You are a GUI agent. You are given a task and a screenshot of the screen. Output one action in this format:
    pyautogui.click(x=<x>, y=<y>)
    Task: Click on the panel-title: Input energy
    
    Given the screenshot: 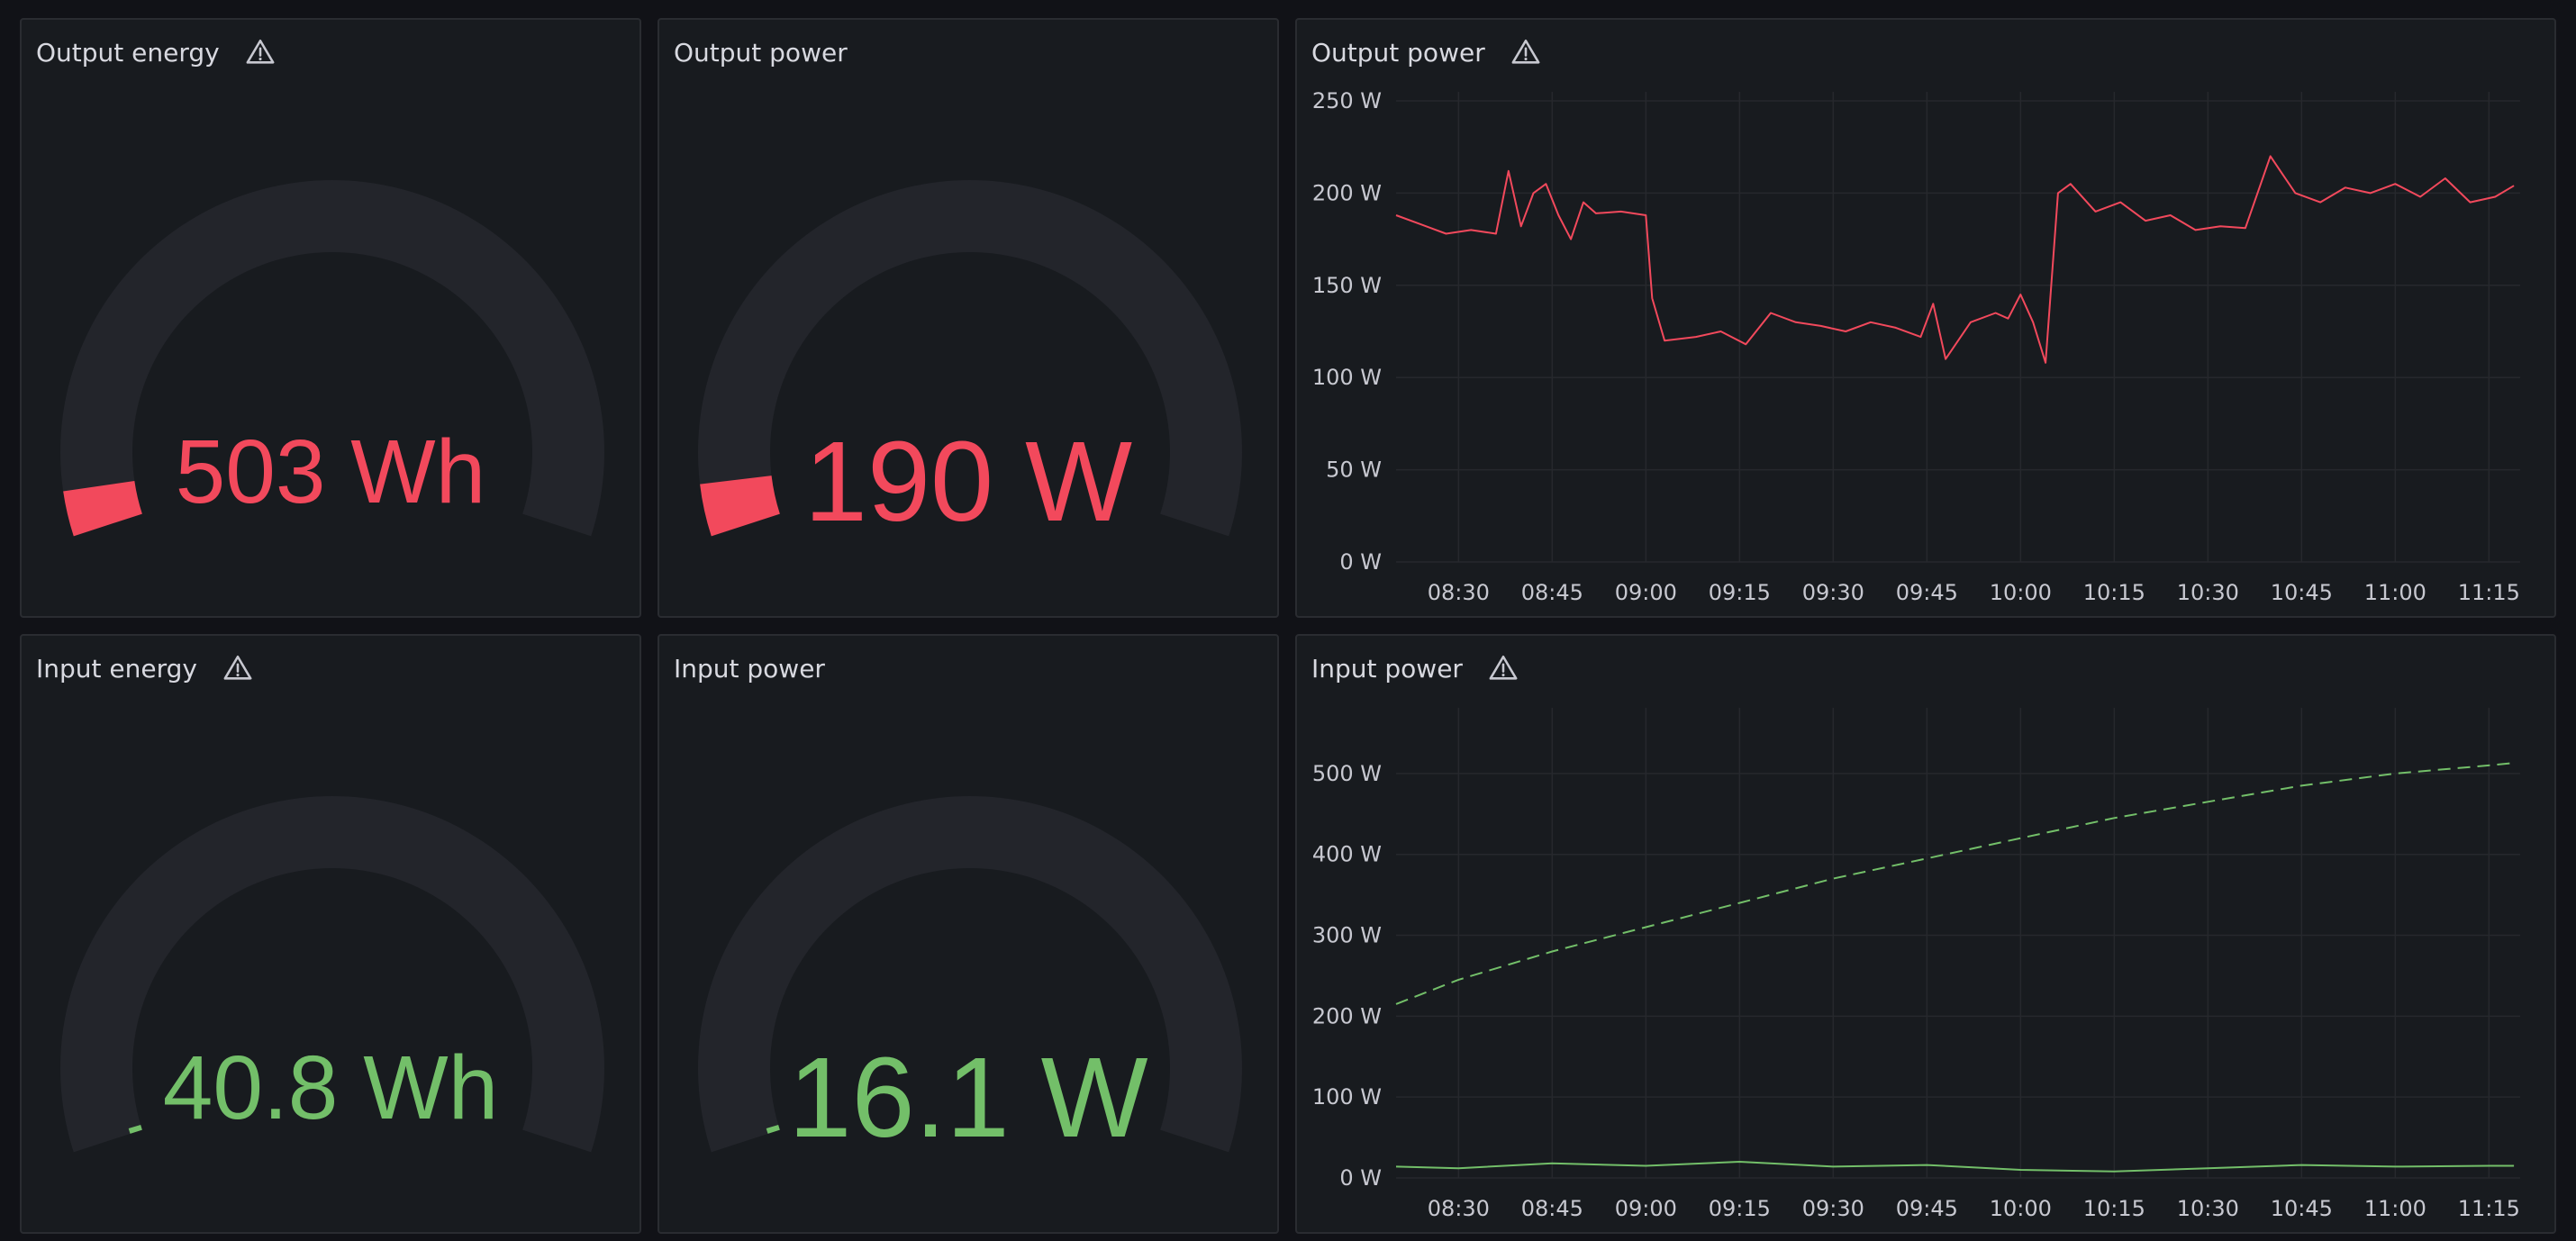 What is the action you would take?
    pyautogui.click(x=116, y=668)
    